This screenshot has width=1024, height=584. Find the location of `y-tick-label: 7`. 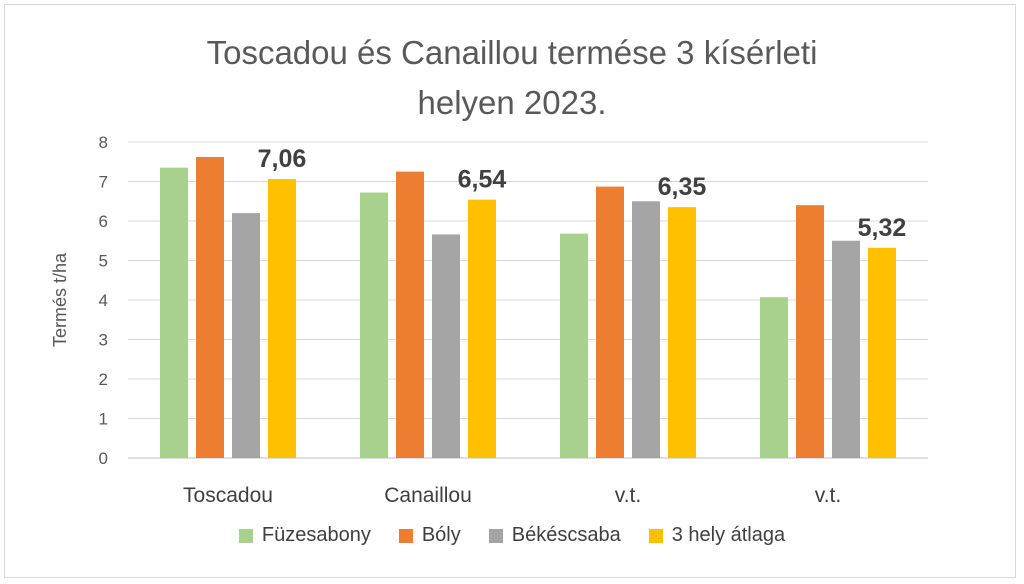

y-tick-label: 7 is located at coordinates (103, 182).